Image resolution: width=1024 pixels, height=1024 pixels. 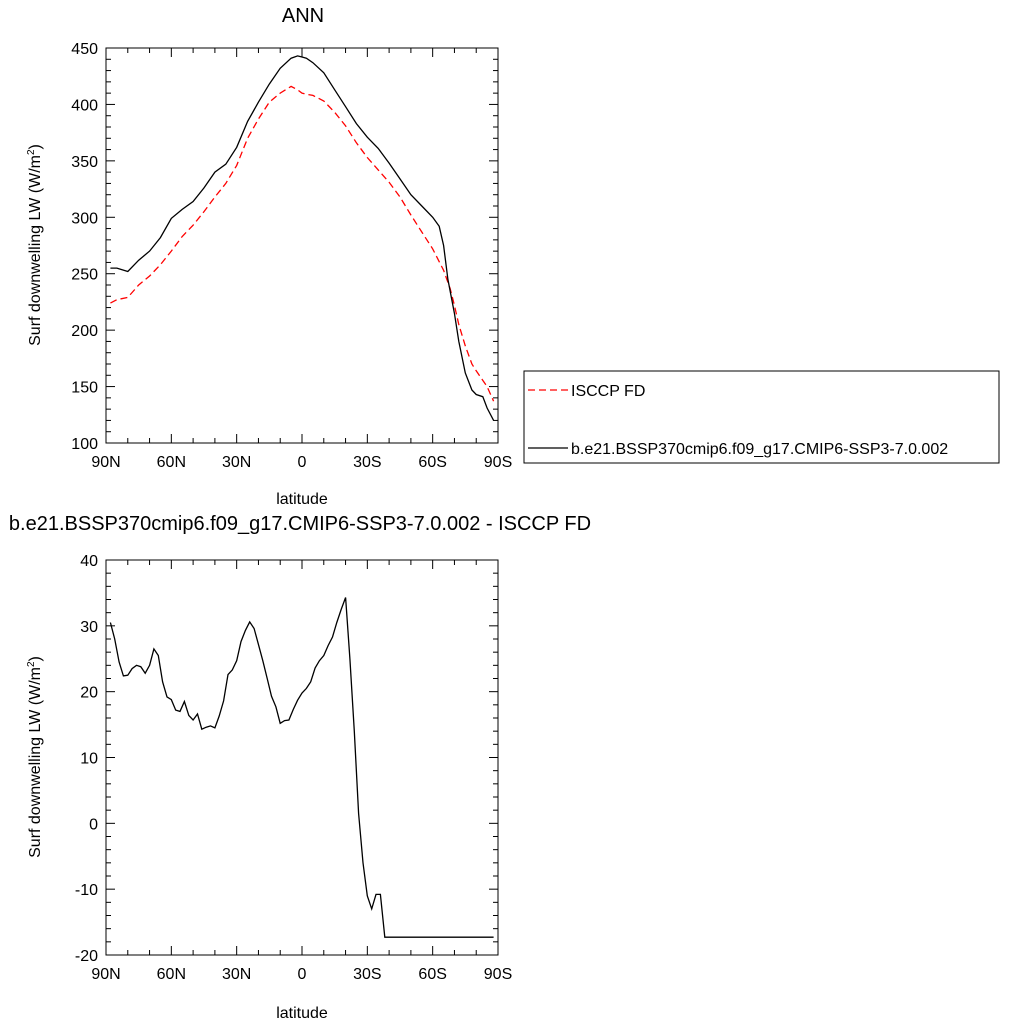 What do you see at coordinates (84, 444) in the screenshot?
I see `top-y-tick-label: 100` at bounding box center [84, 444].